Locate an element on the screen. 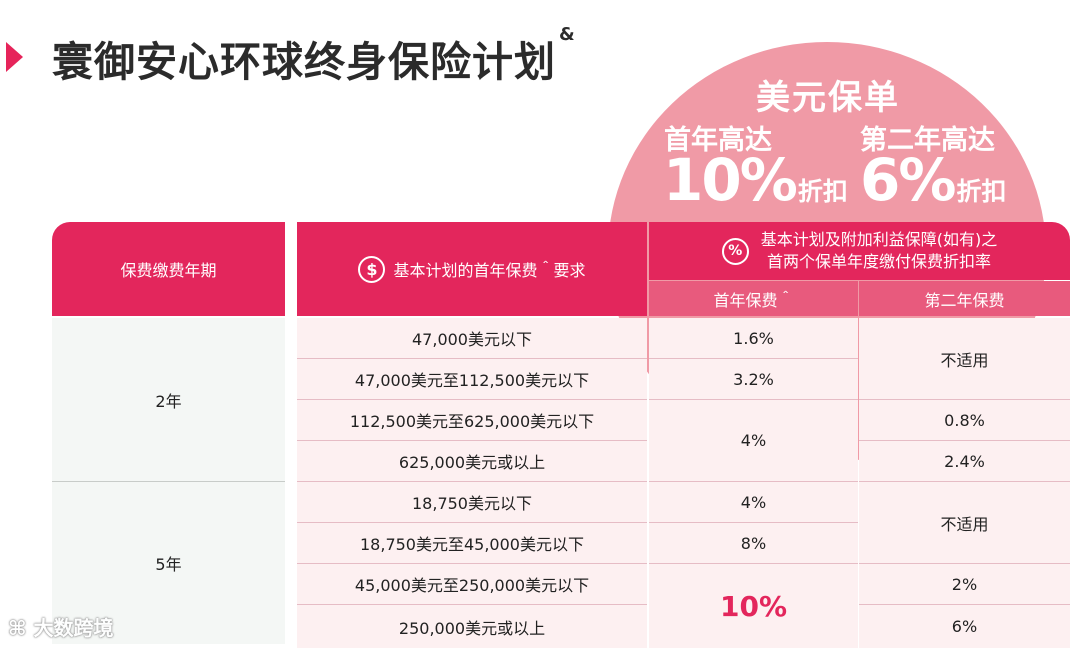 Image resolution: width=1080 pixels, height=648 pixels. header-first-year: 首年保费＾ is located at coordinates (753, 298).